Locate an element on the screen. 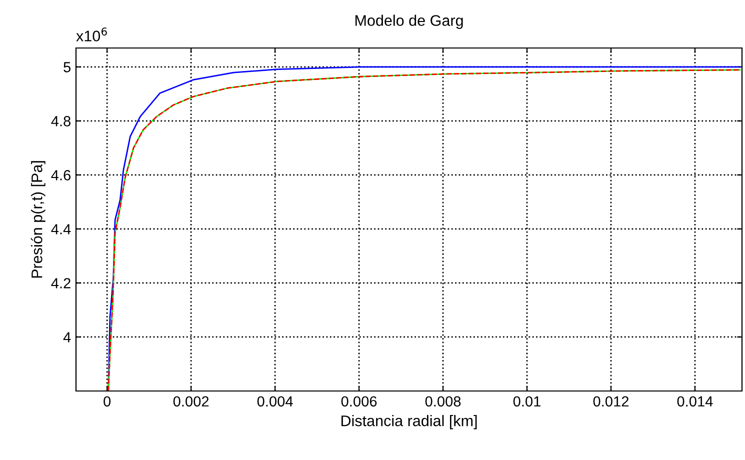 This screenshot has height=460, width=745. x-tick-label: 0.002 is located at coordinates (191, 401).